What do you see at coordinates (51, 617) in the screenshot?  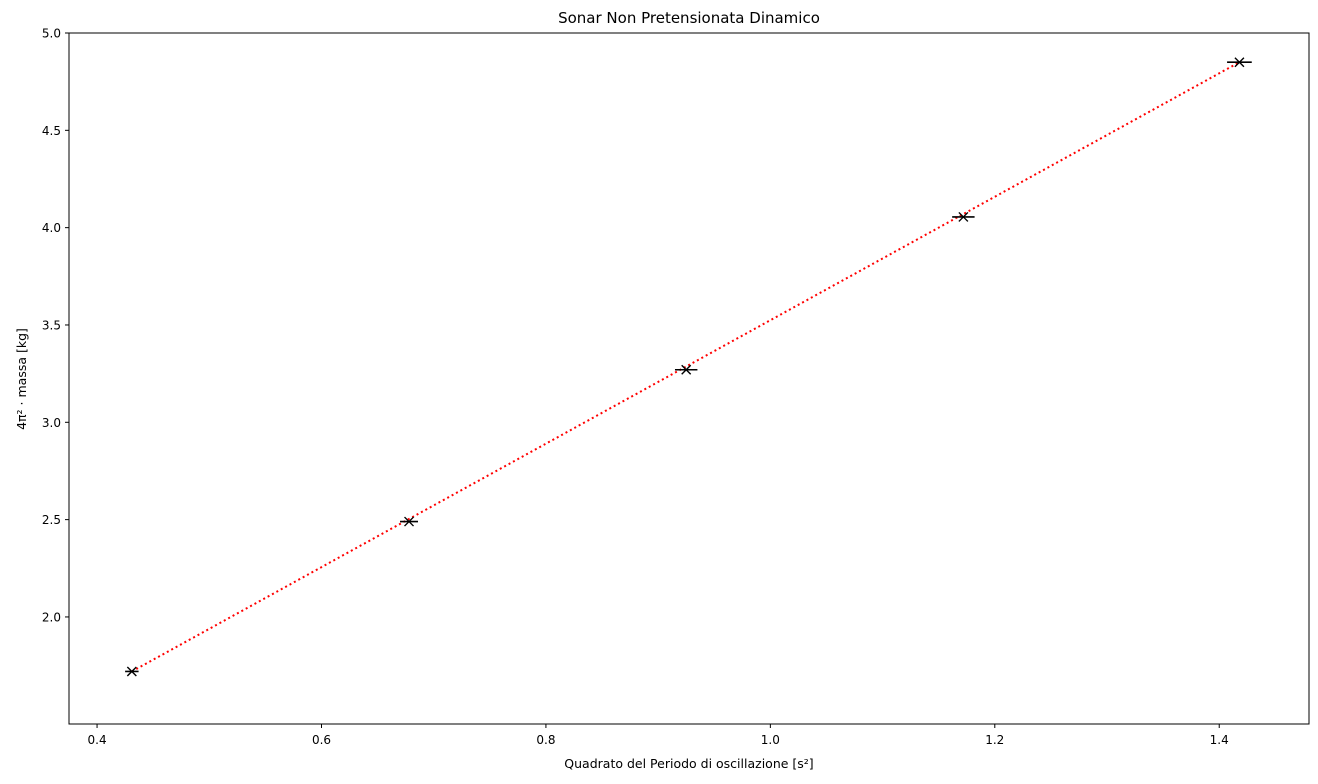 I see `y-tick-label: 2.0` at bounding box center [51, 617].